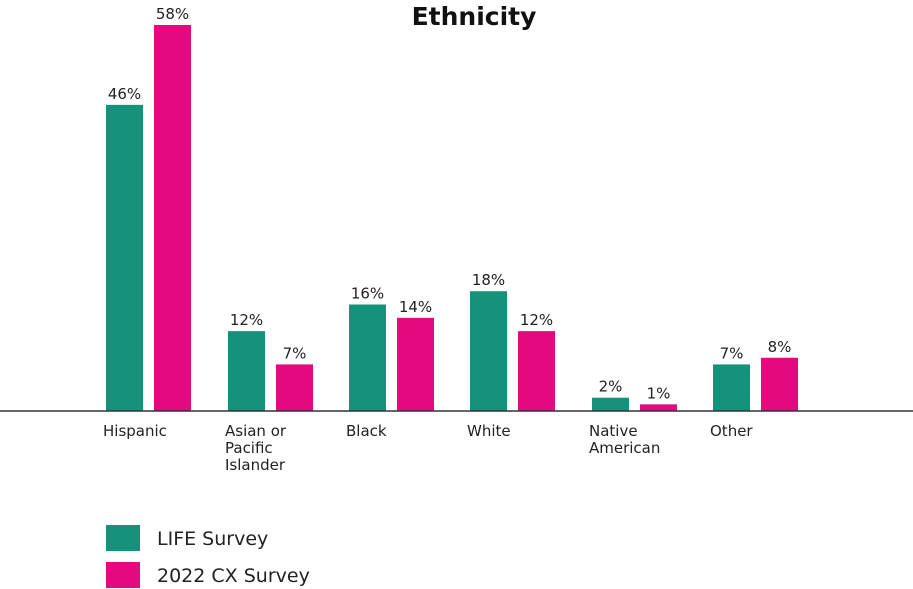 The image size is (913, 589). Describe the element at coordinates (780, 347) in the screenshot. I see `value-label-cx-5: 8%` at that location.